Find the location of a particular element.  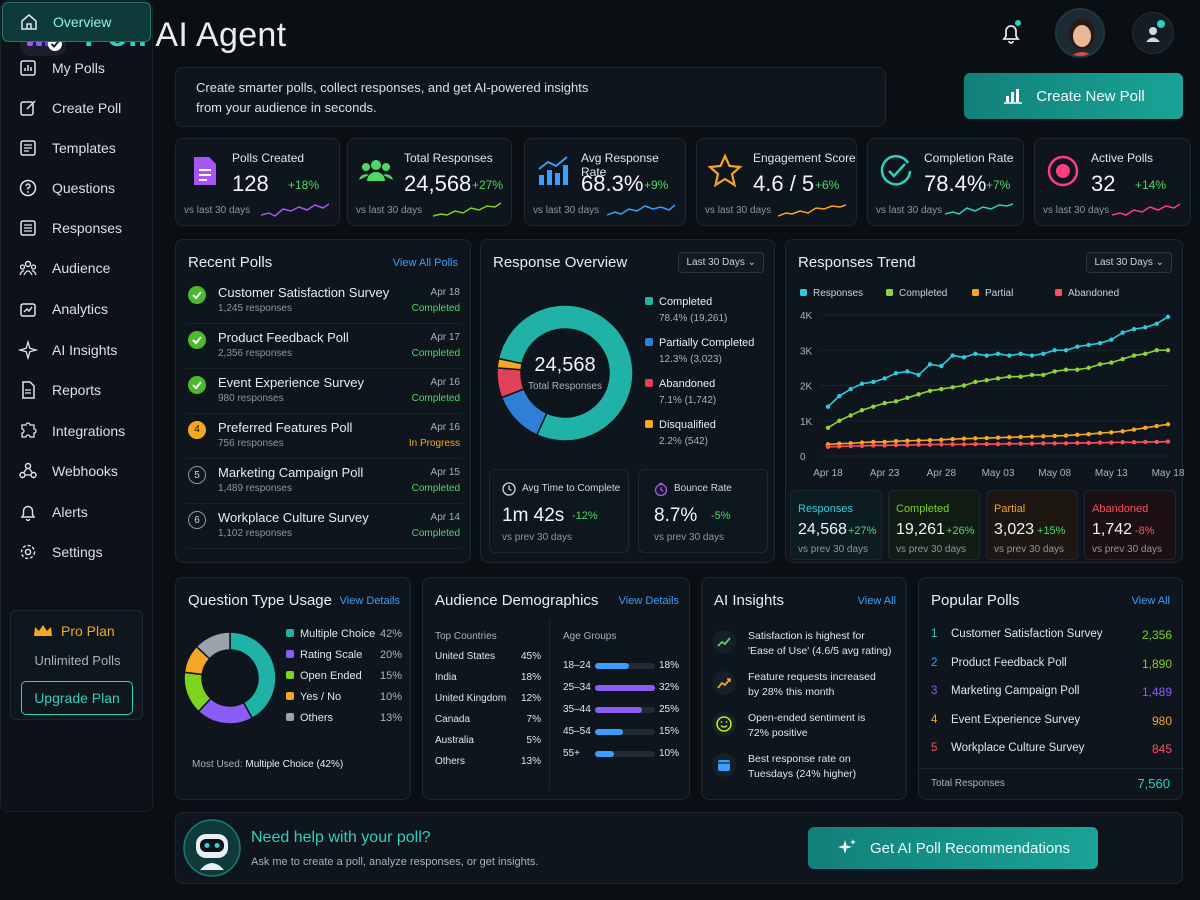

legend-item: Multiple Choice 42% is located at coordinates (344, 634).